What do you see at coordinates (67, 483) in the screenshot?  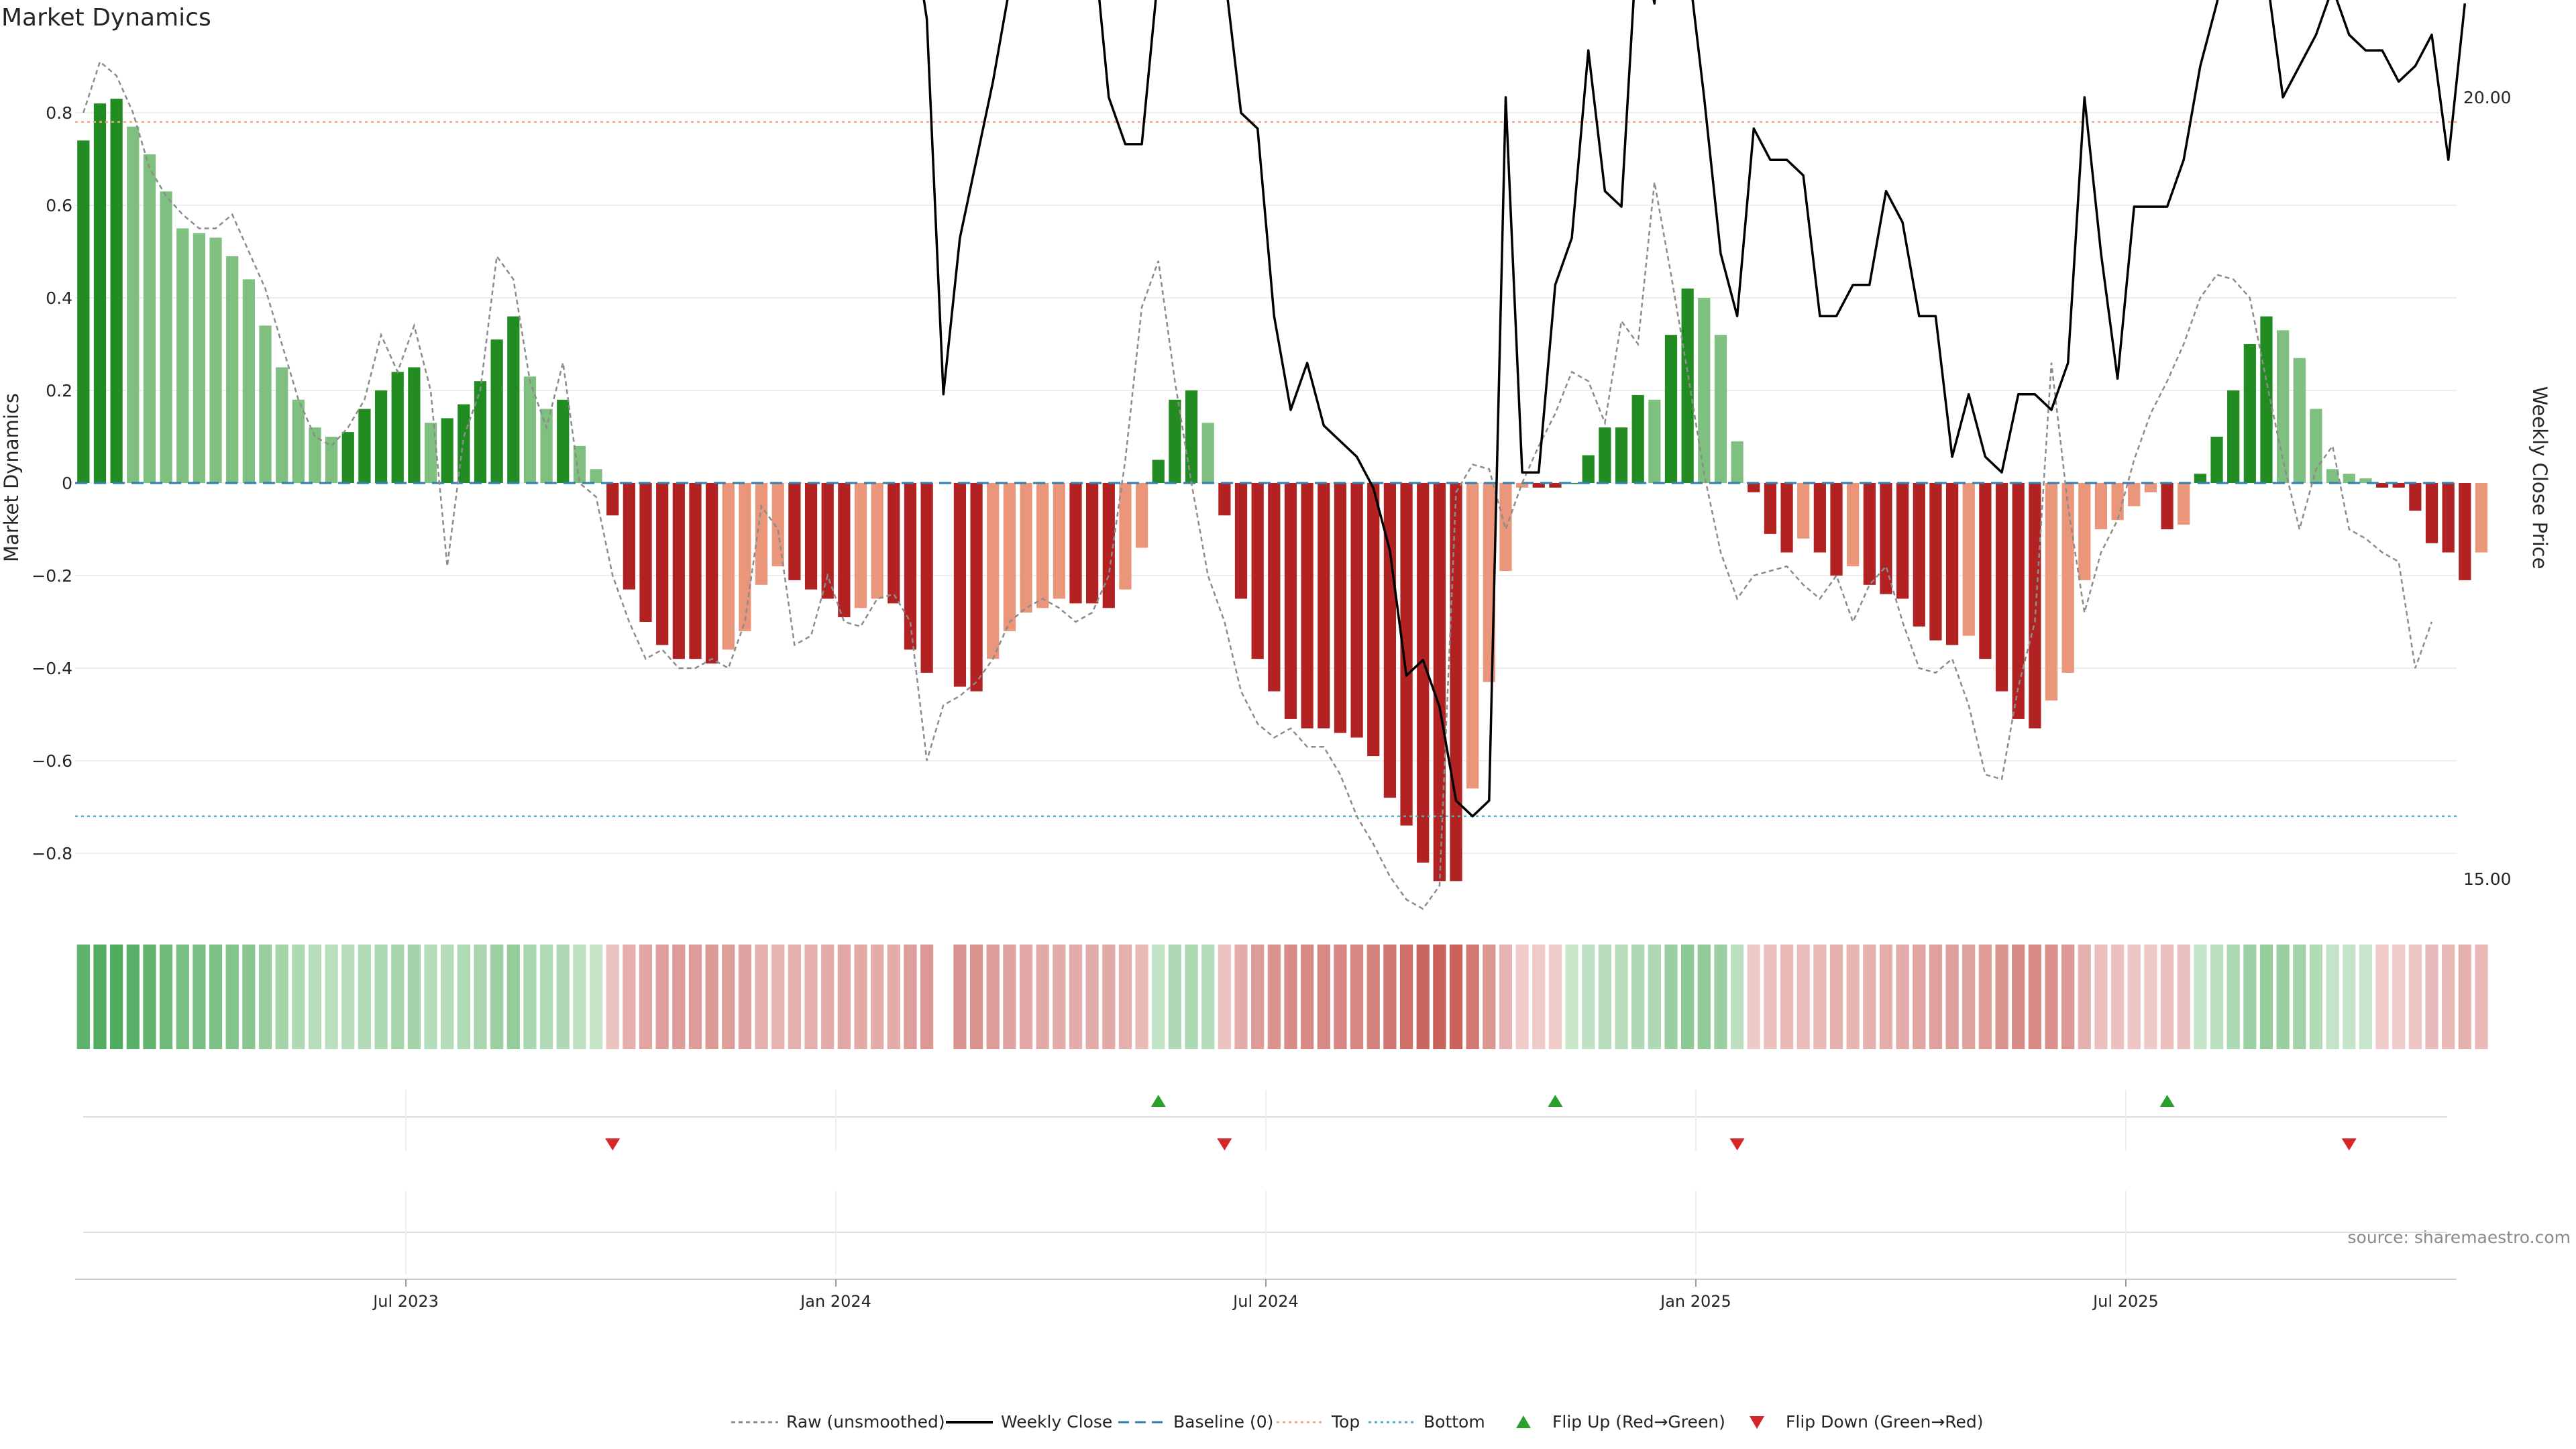 I see `y-tick-left: 0` at bounding box center [67, 483].